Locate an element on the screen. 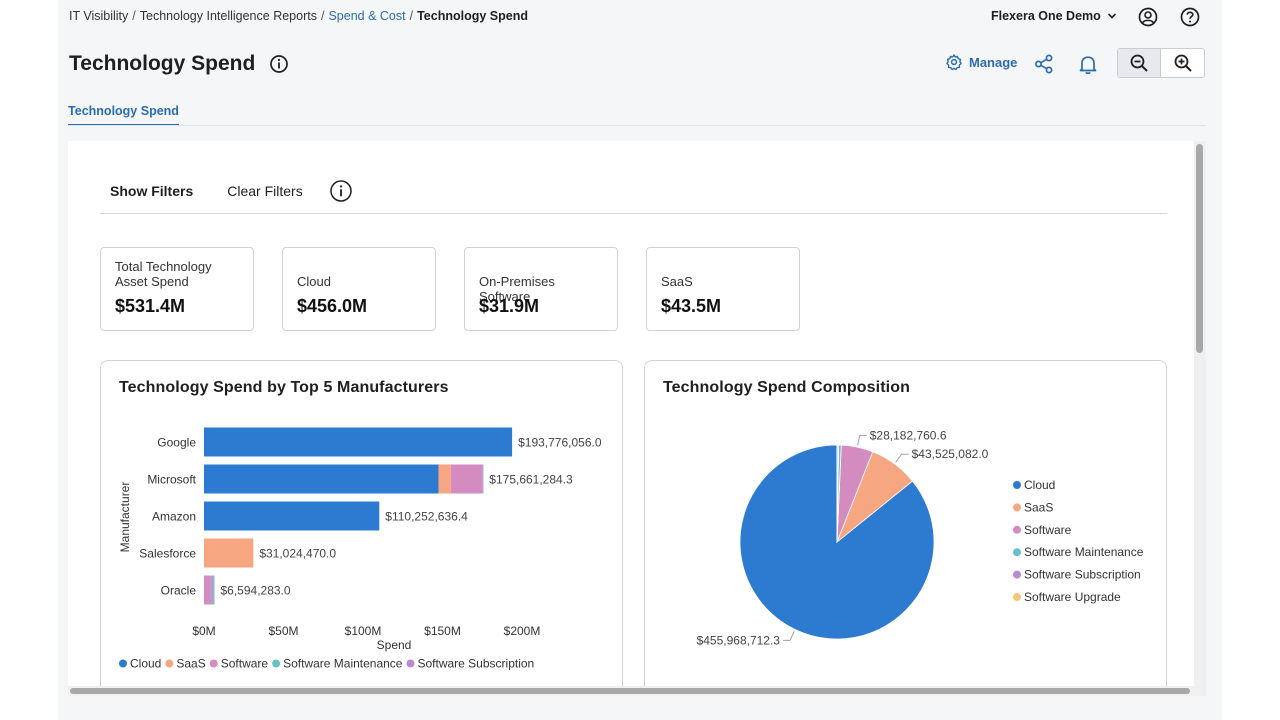 The height and width of the screenshot is (720, 1280). bar-microsoft-software-maintenance is located at coordinates (482, 479).